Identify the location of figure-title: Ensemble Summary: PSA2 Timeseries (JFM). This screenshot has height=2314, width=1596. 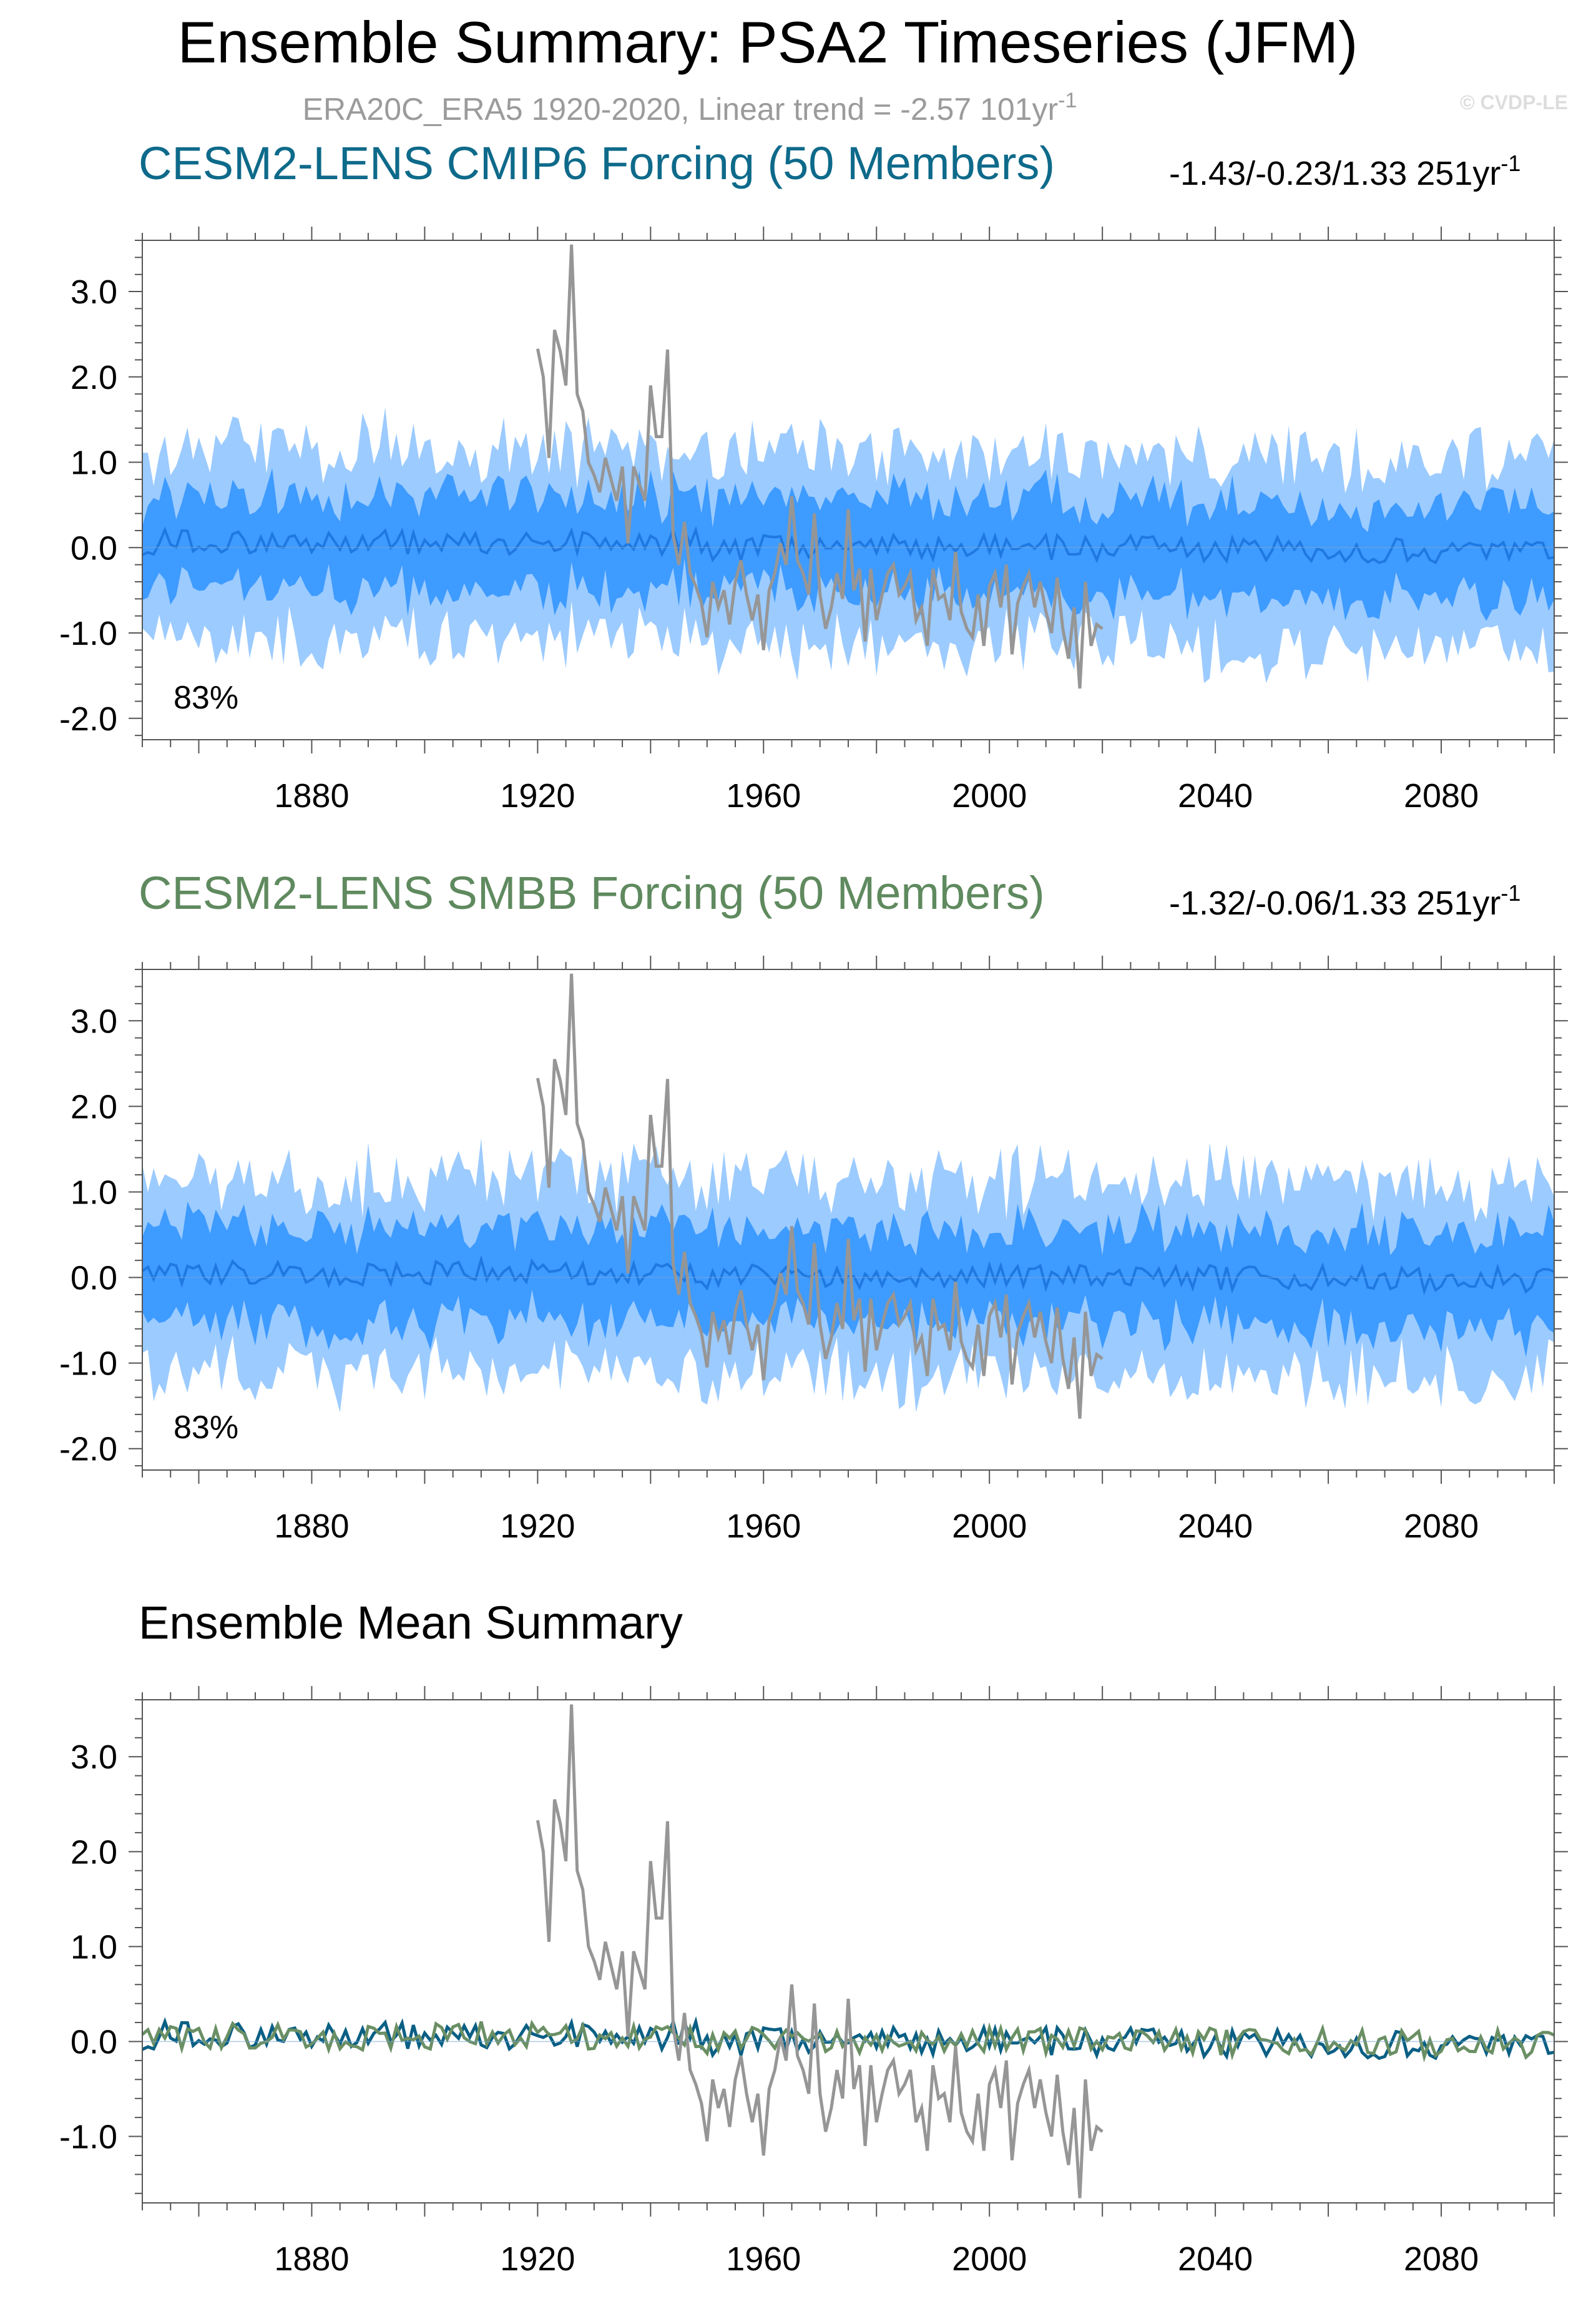
(768, 42).